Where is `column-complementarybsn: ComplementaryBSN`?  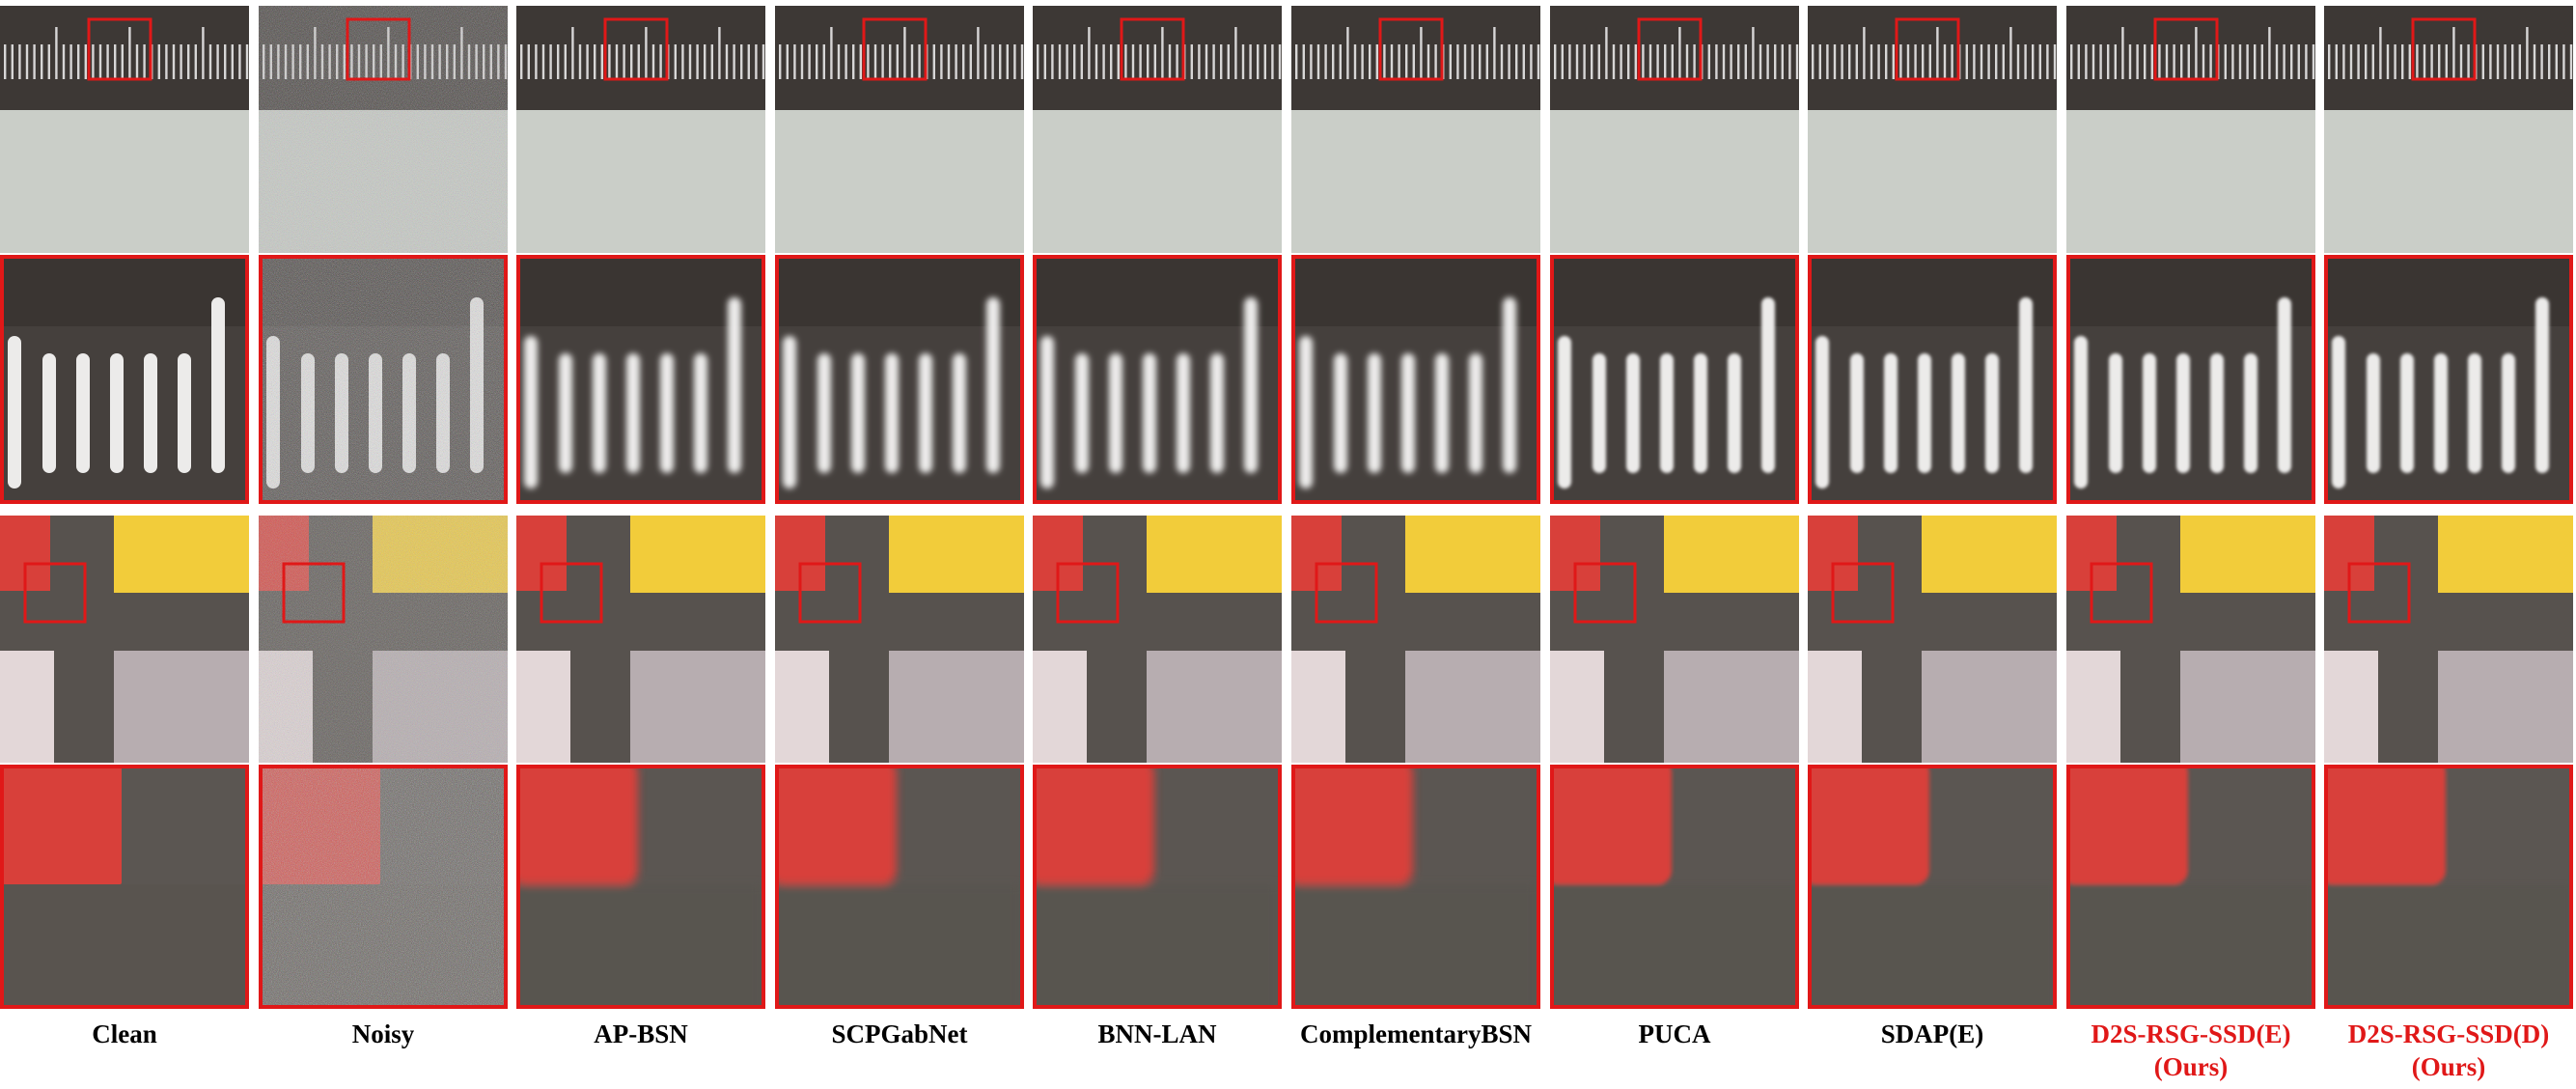
column-complementarybsn: ComplementaryBSN is located at coordinates (1415, 544).